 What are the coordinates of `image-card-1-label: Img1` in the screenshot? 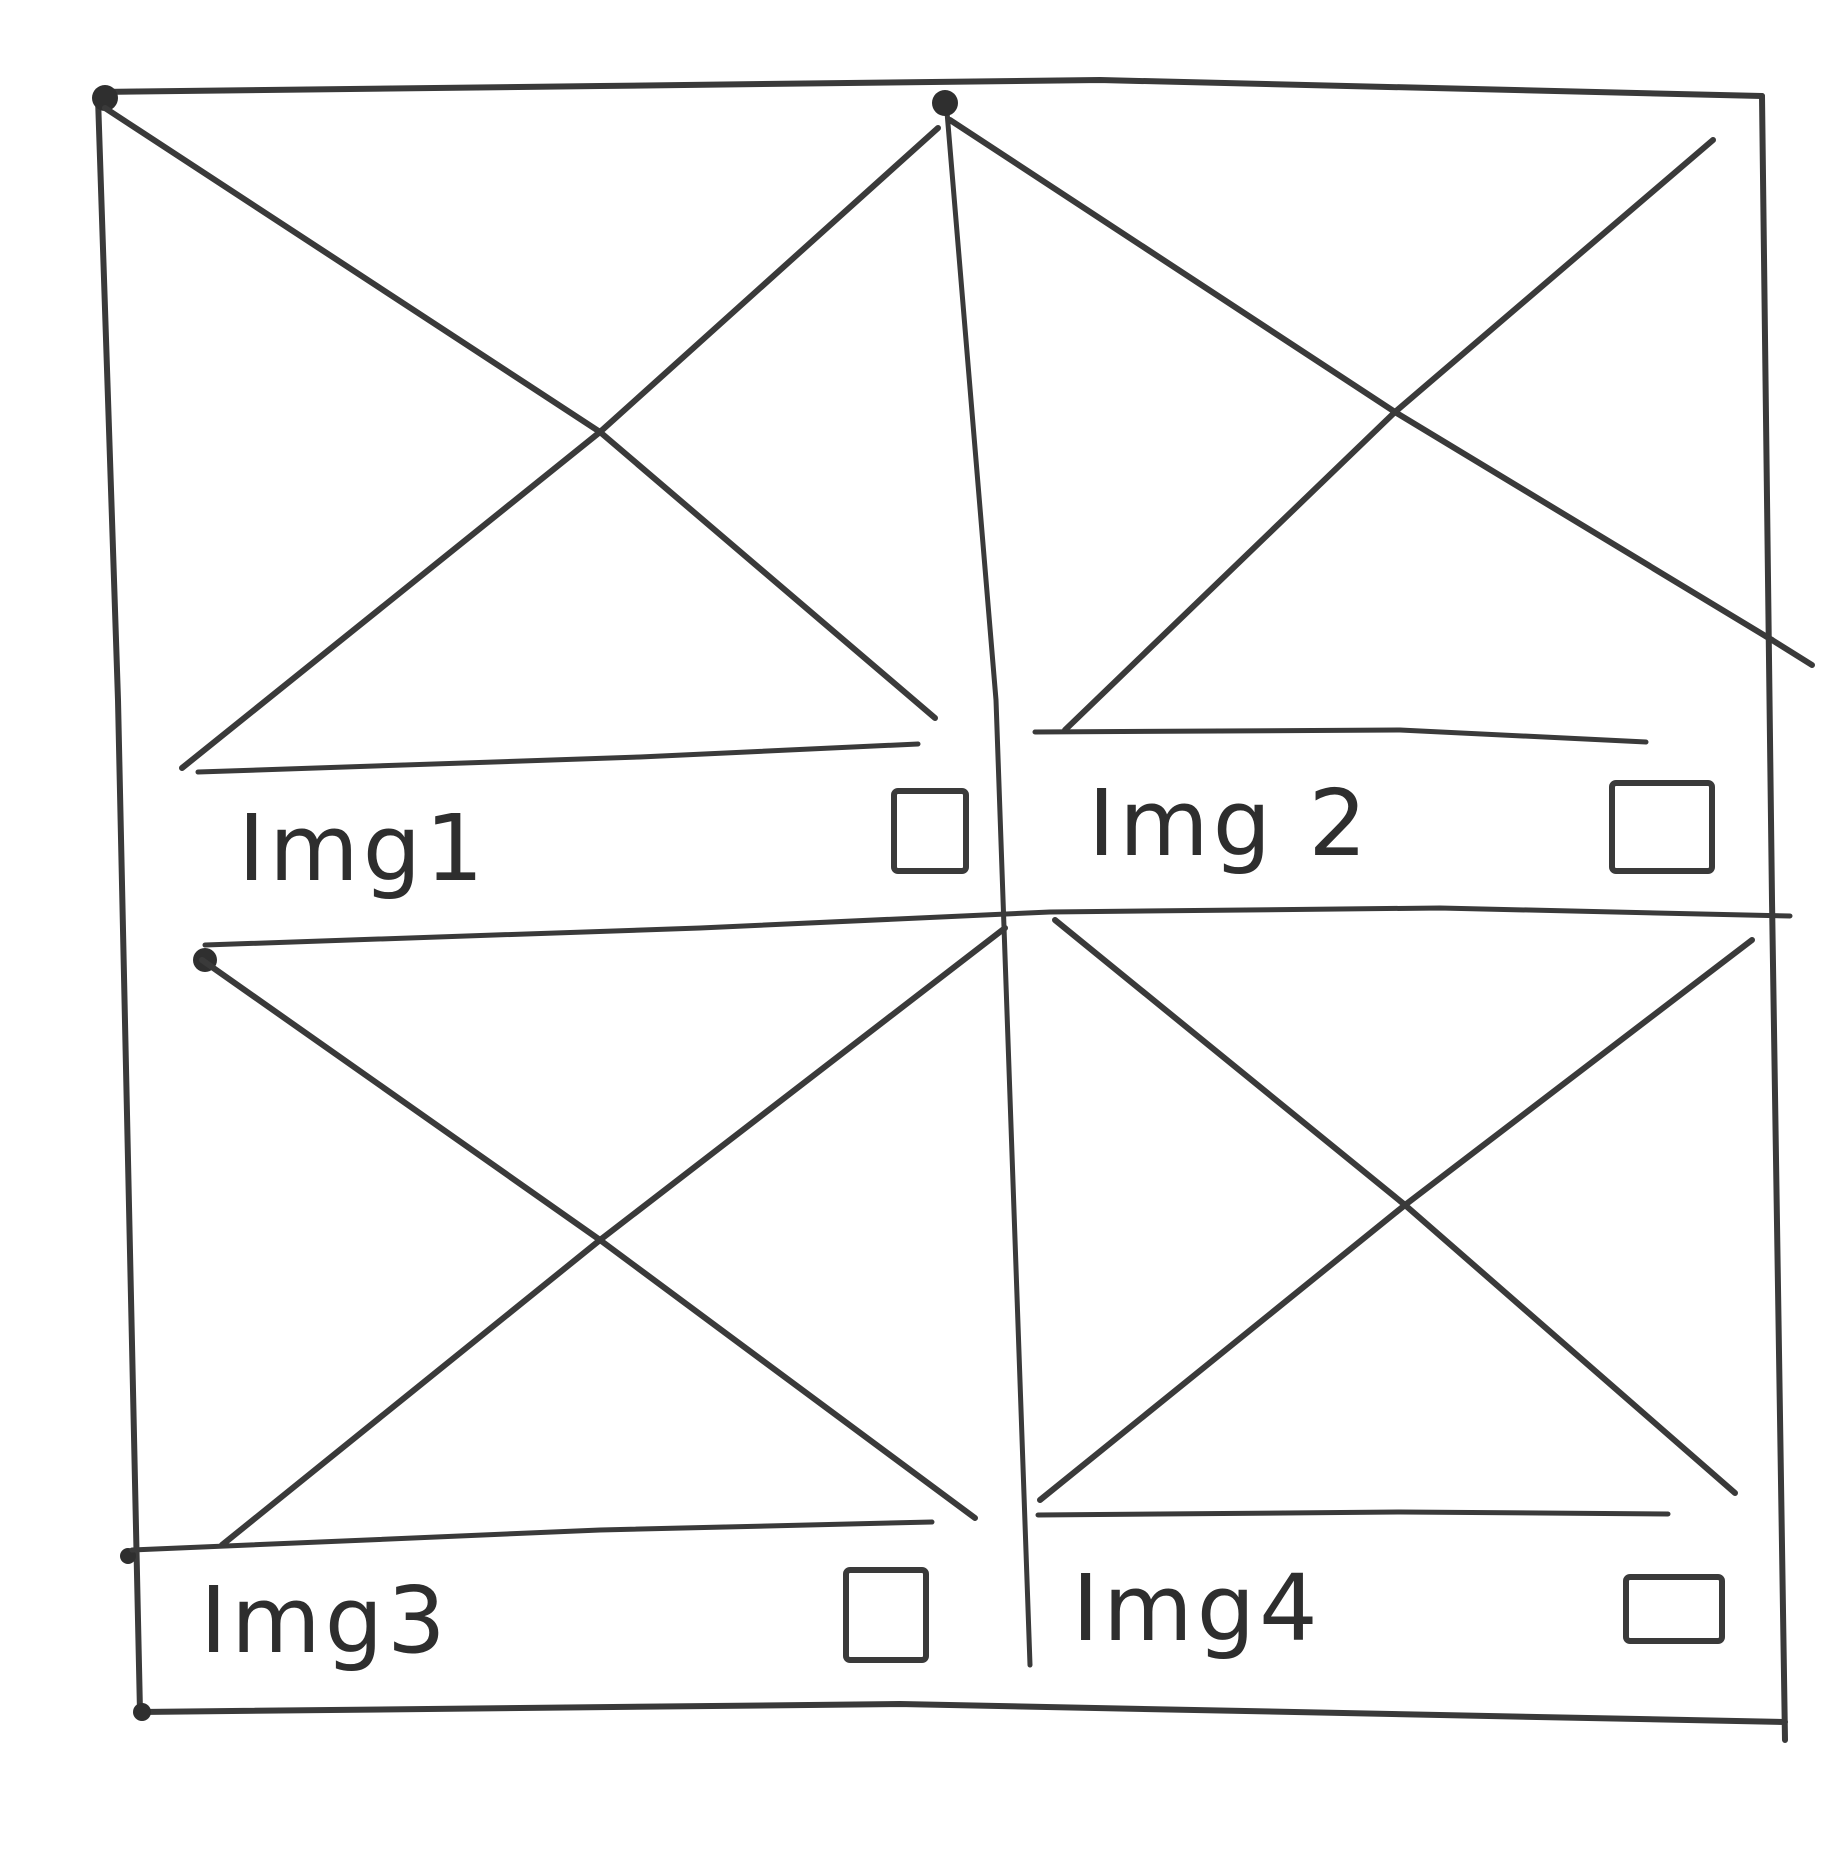 It's located at (363, 848).